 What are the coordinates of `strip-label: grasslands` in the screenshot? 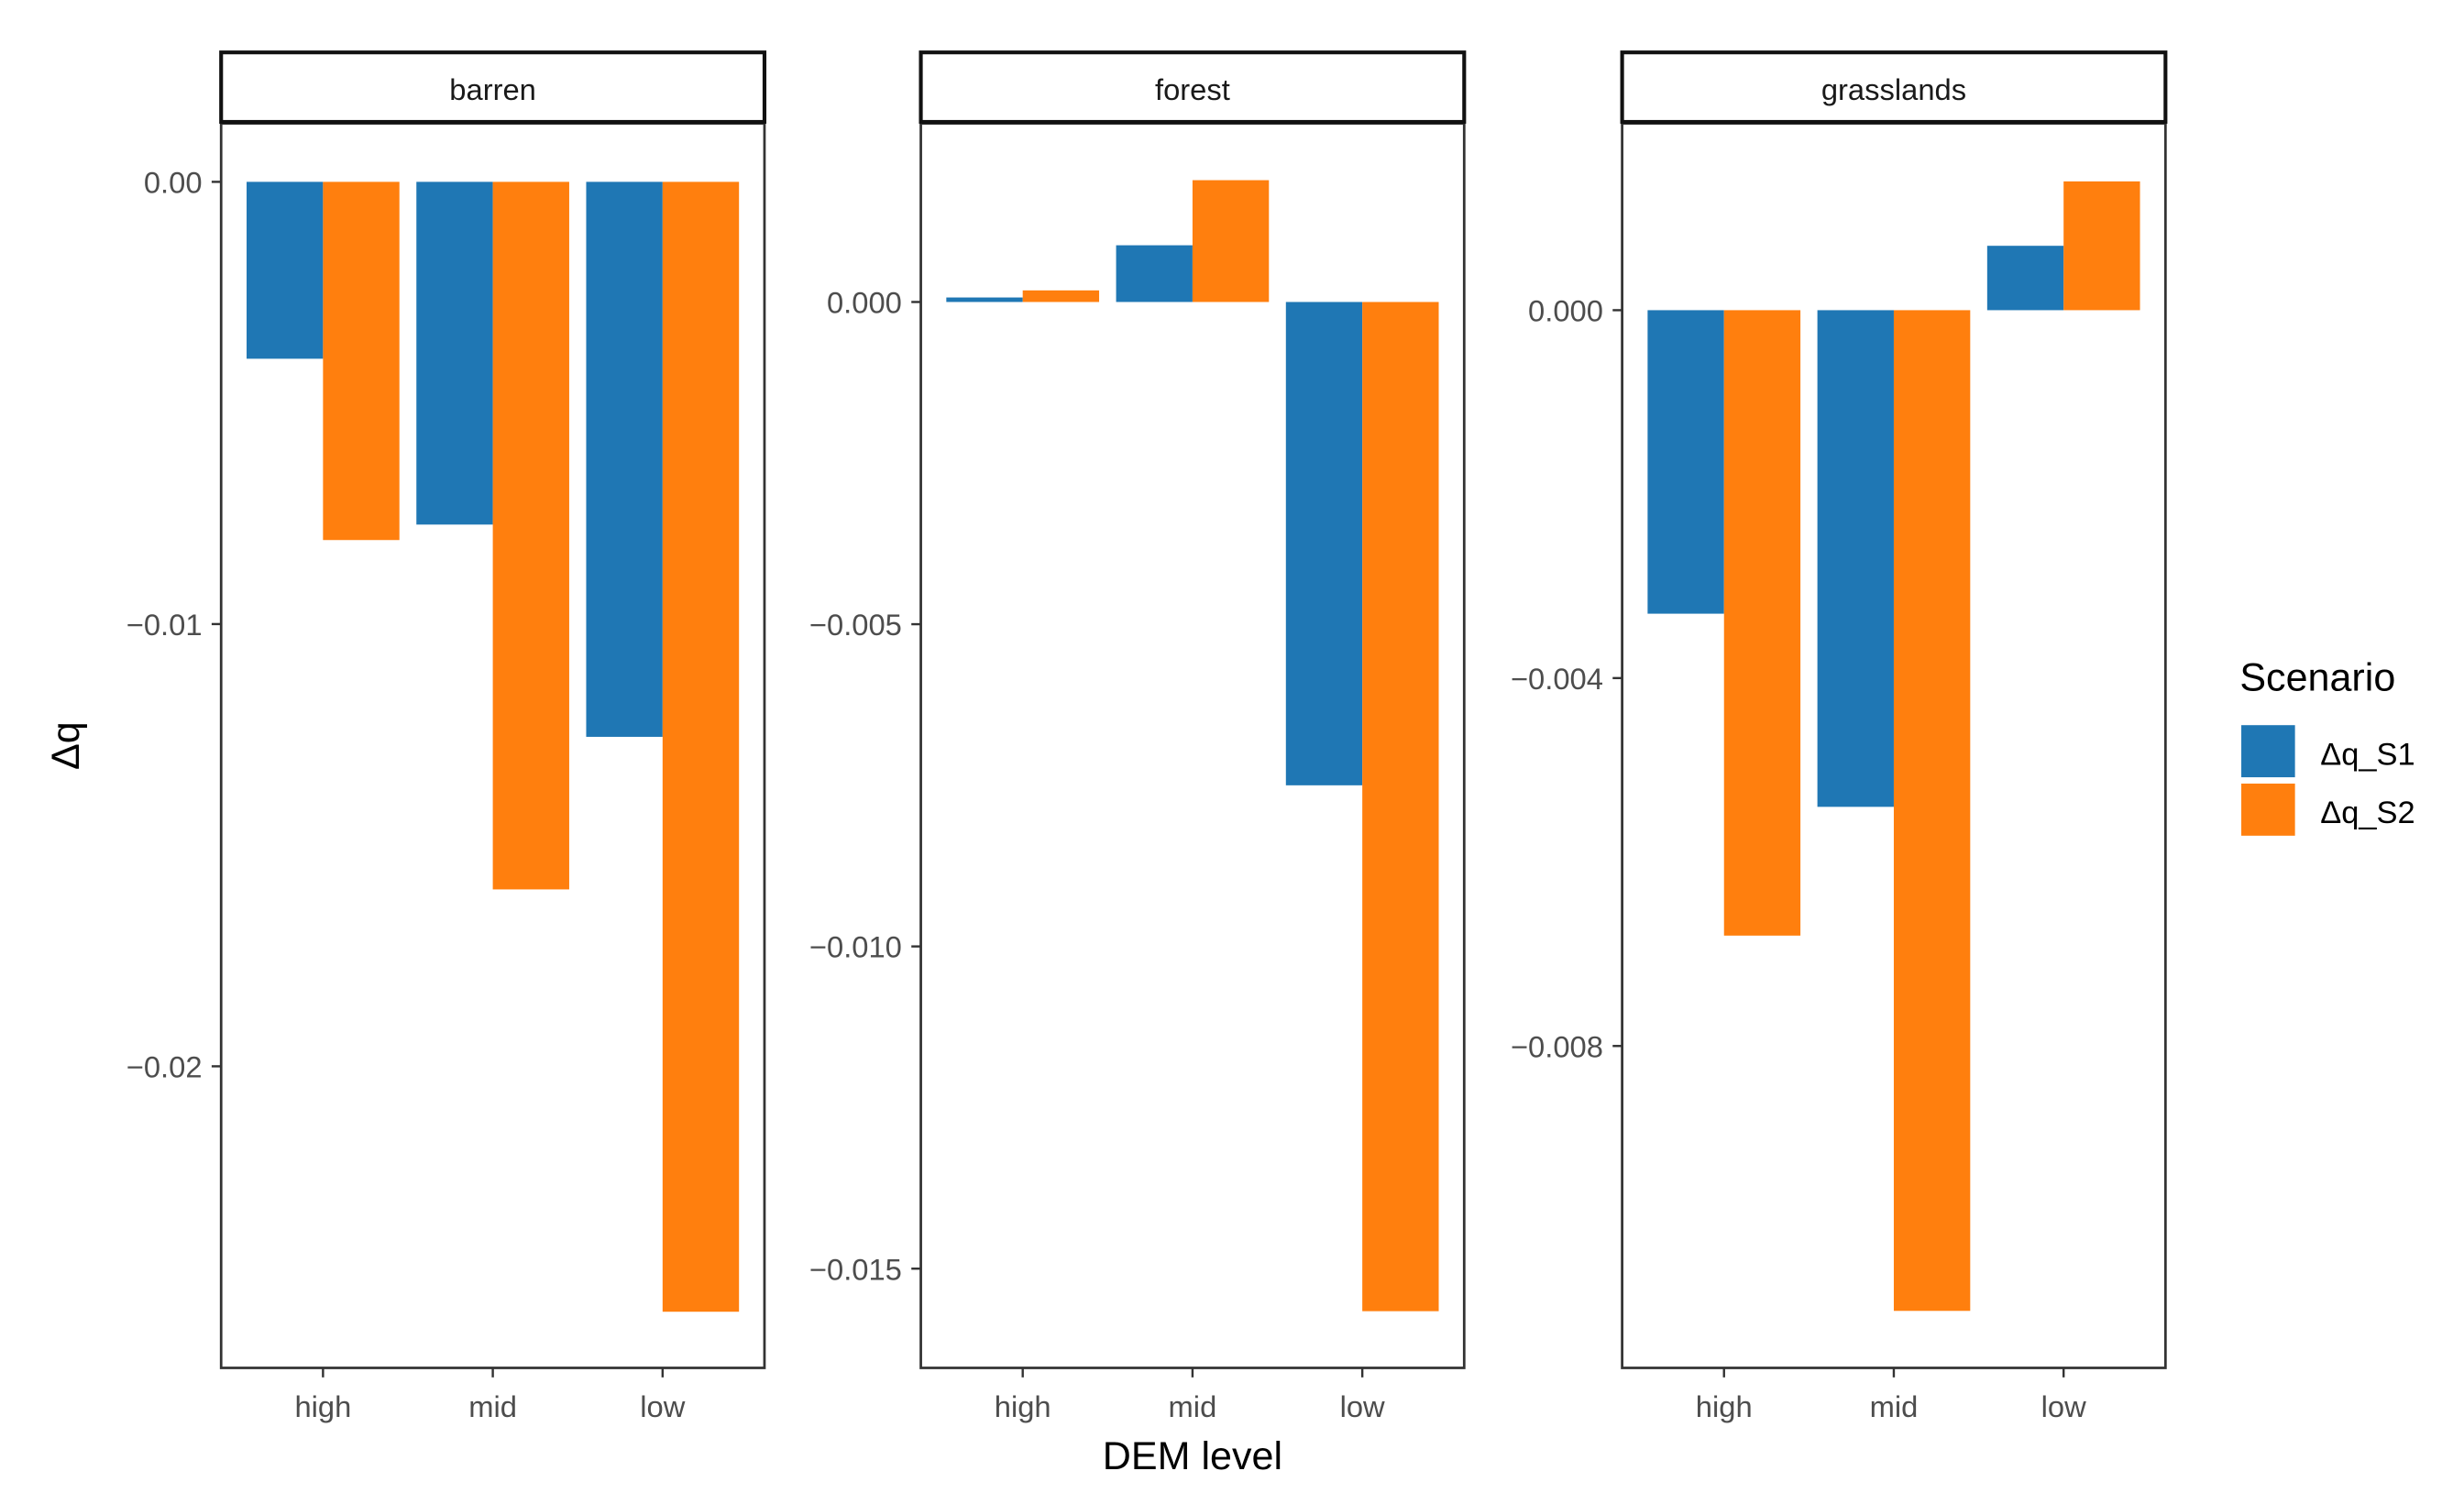 It's located at (1893, 89).